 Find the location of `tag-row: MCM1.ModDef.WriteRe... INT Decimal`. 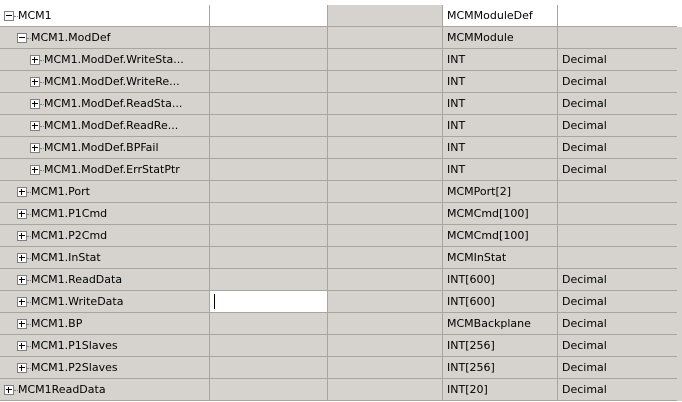

tag-row: MCM1.ModDef.WriteRe... INT Decimal is located at coordinates (341, 82).